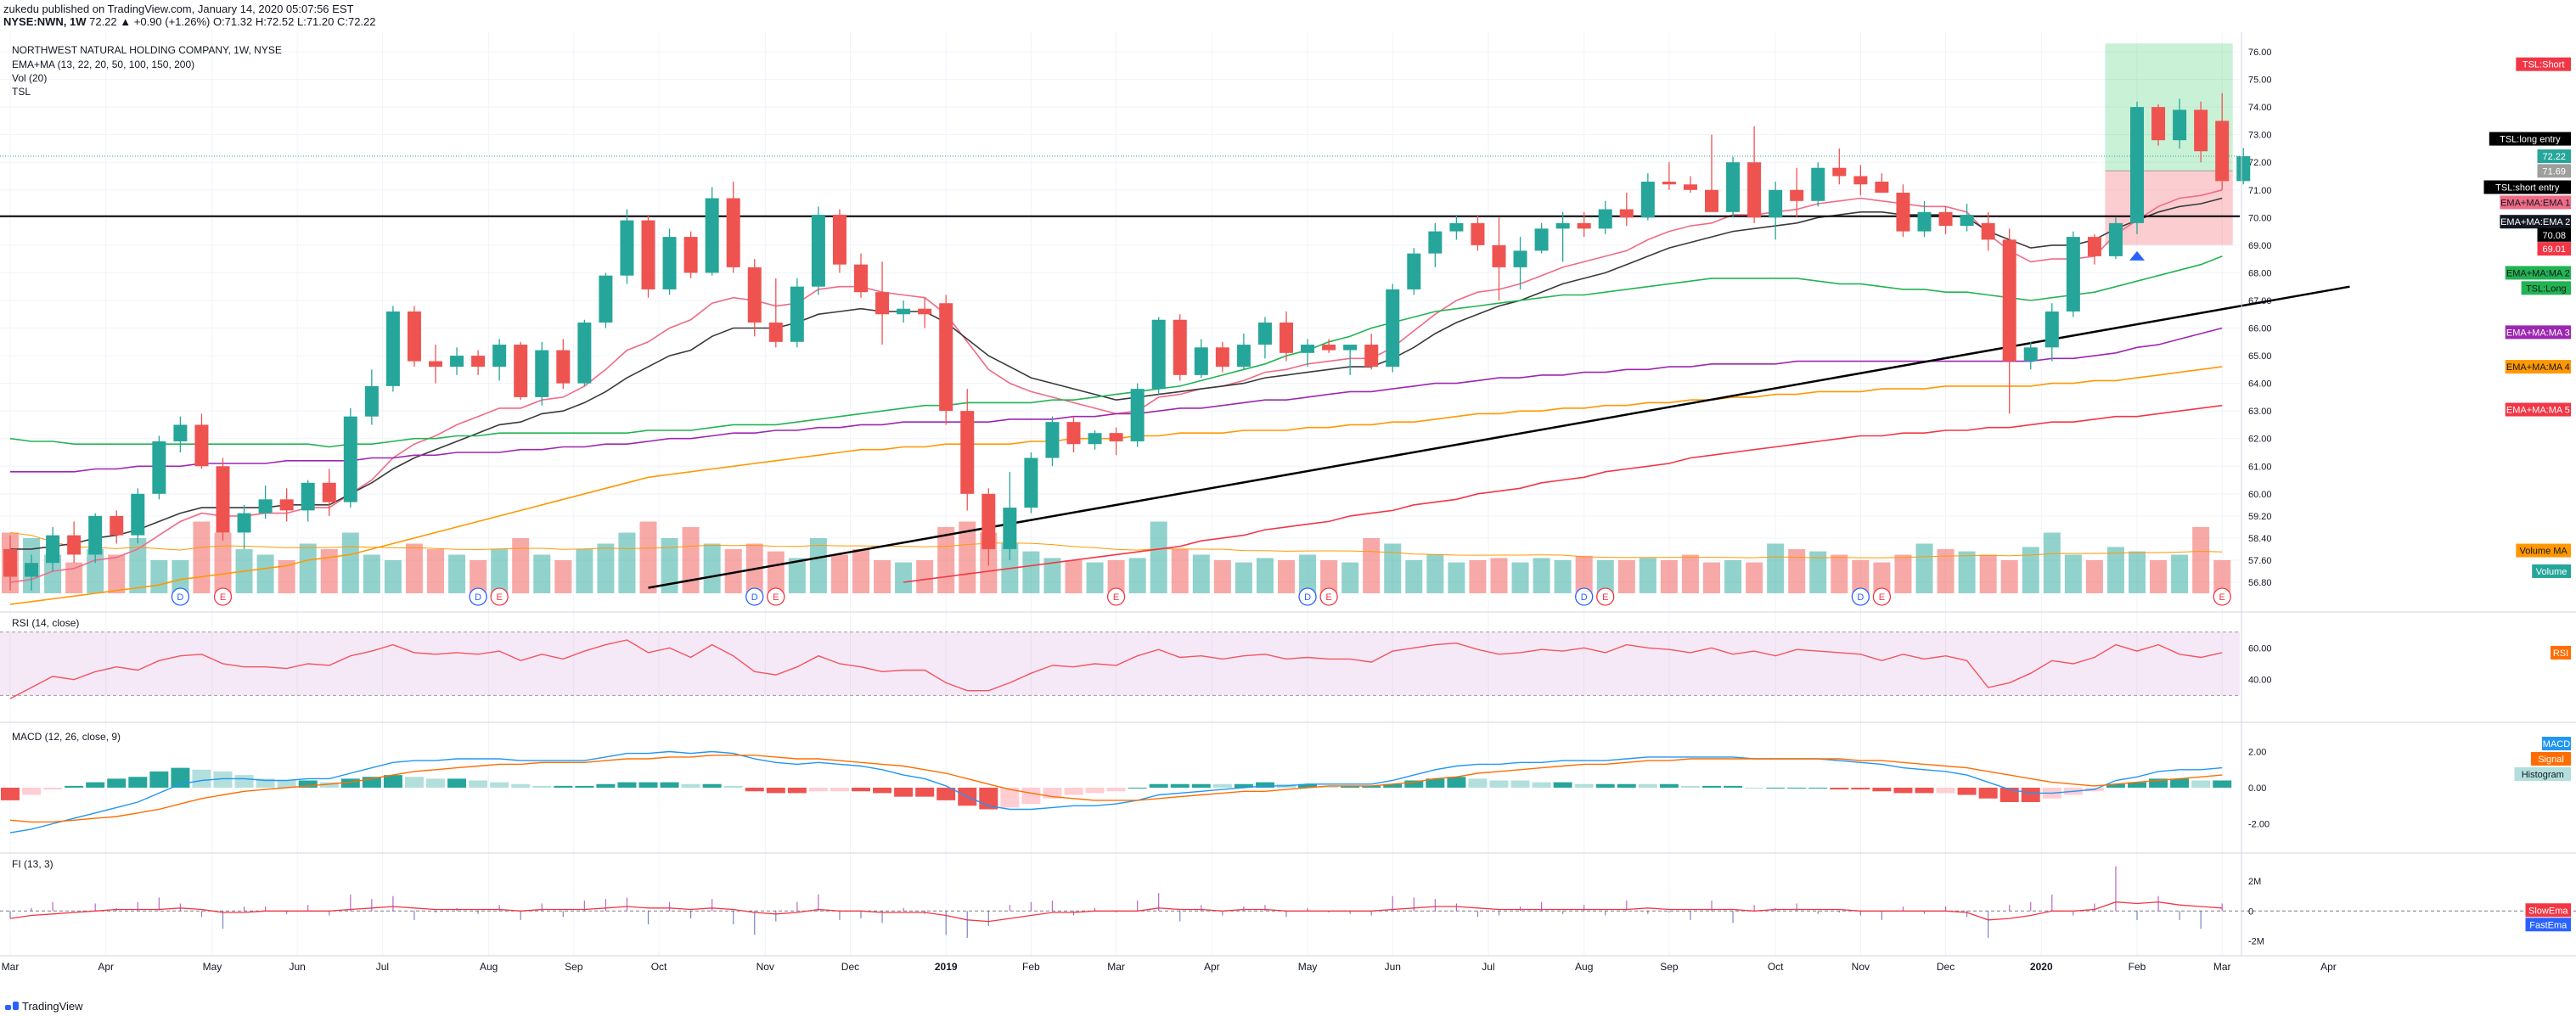 The height and width of the screenshot is (1016, 2576). Describe the element at coordinates (45, 623) in the screenshot. I see `rsi-label: RSI (14, close)` at that location.